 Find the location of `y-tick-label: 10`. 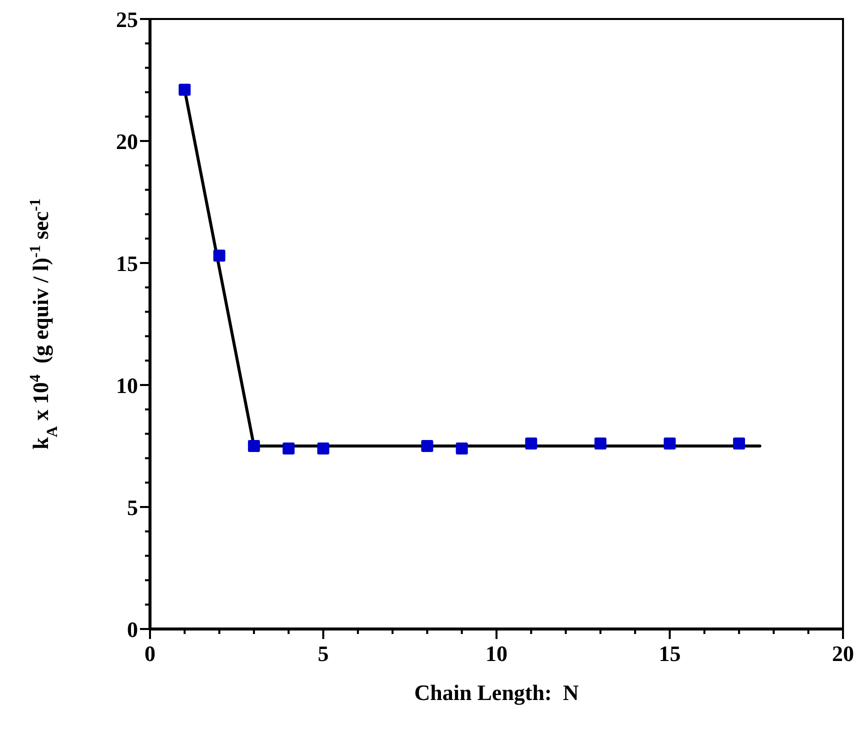

y-tick-label: 10 is located at coordinates (127, 385).